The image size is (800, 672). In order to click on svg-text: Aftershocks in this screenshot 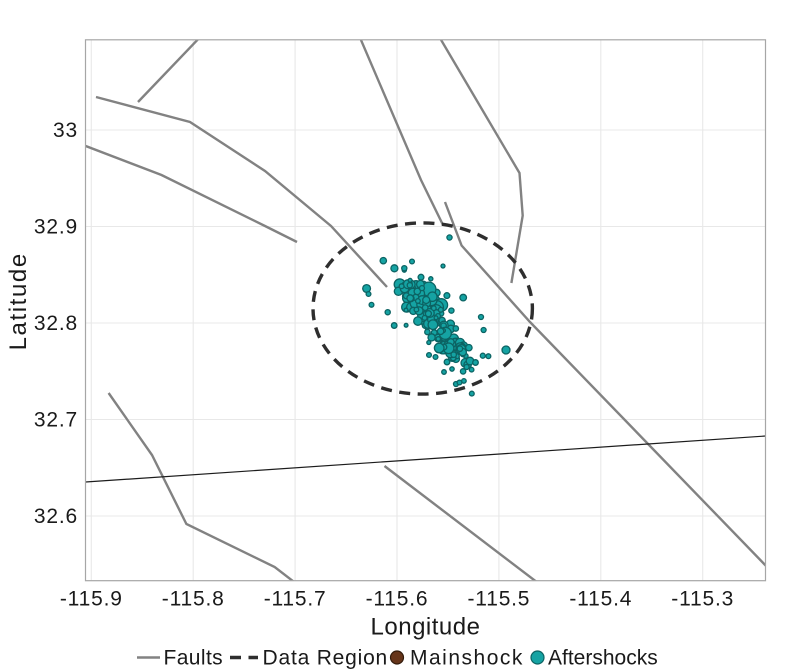, I will do `click(603, 658)`.